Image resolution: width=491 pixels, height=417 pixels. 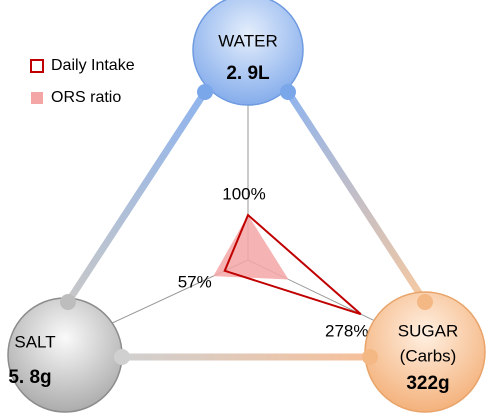 I want to click on water-node, so click(x=248, y=53).